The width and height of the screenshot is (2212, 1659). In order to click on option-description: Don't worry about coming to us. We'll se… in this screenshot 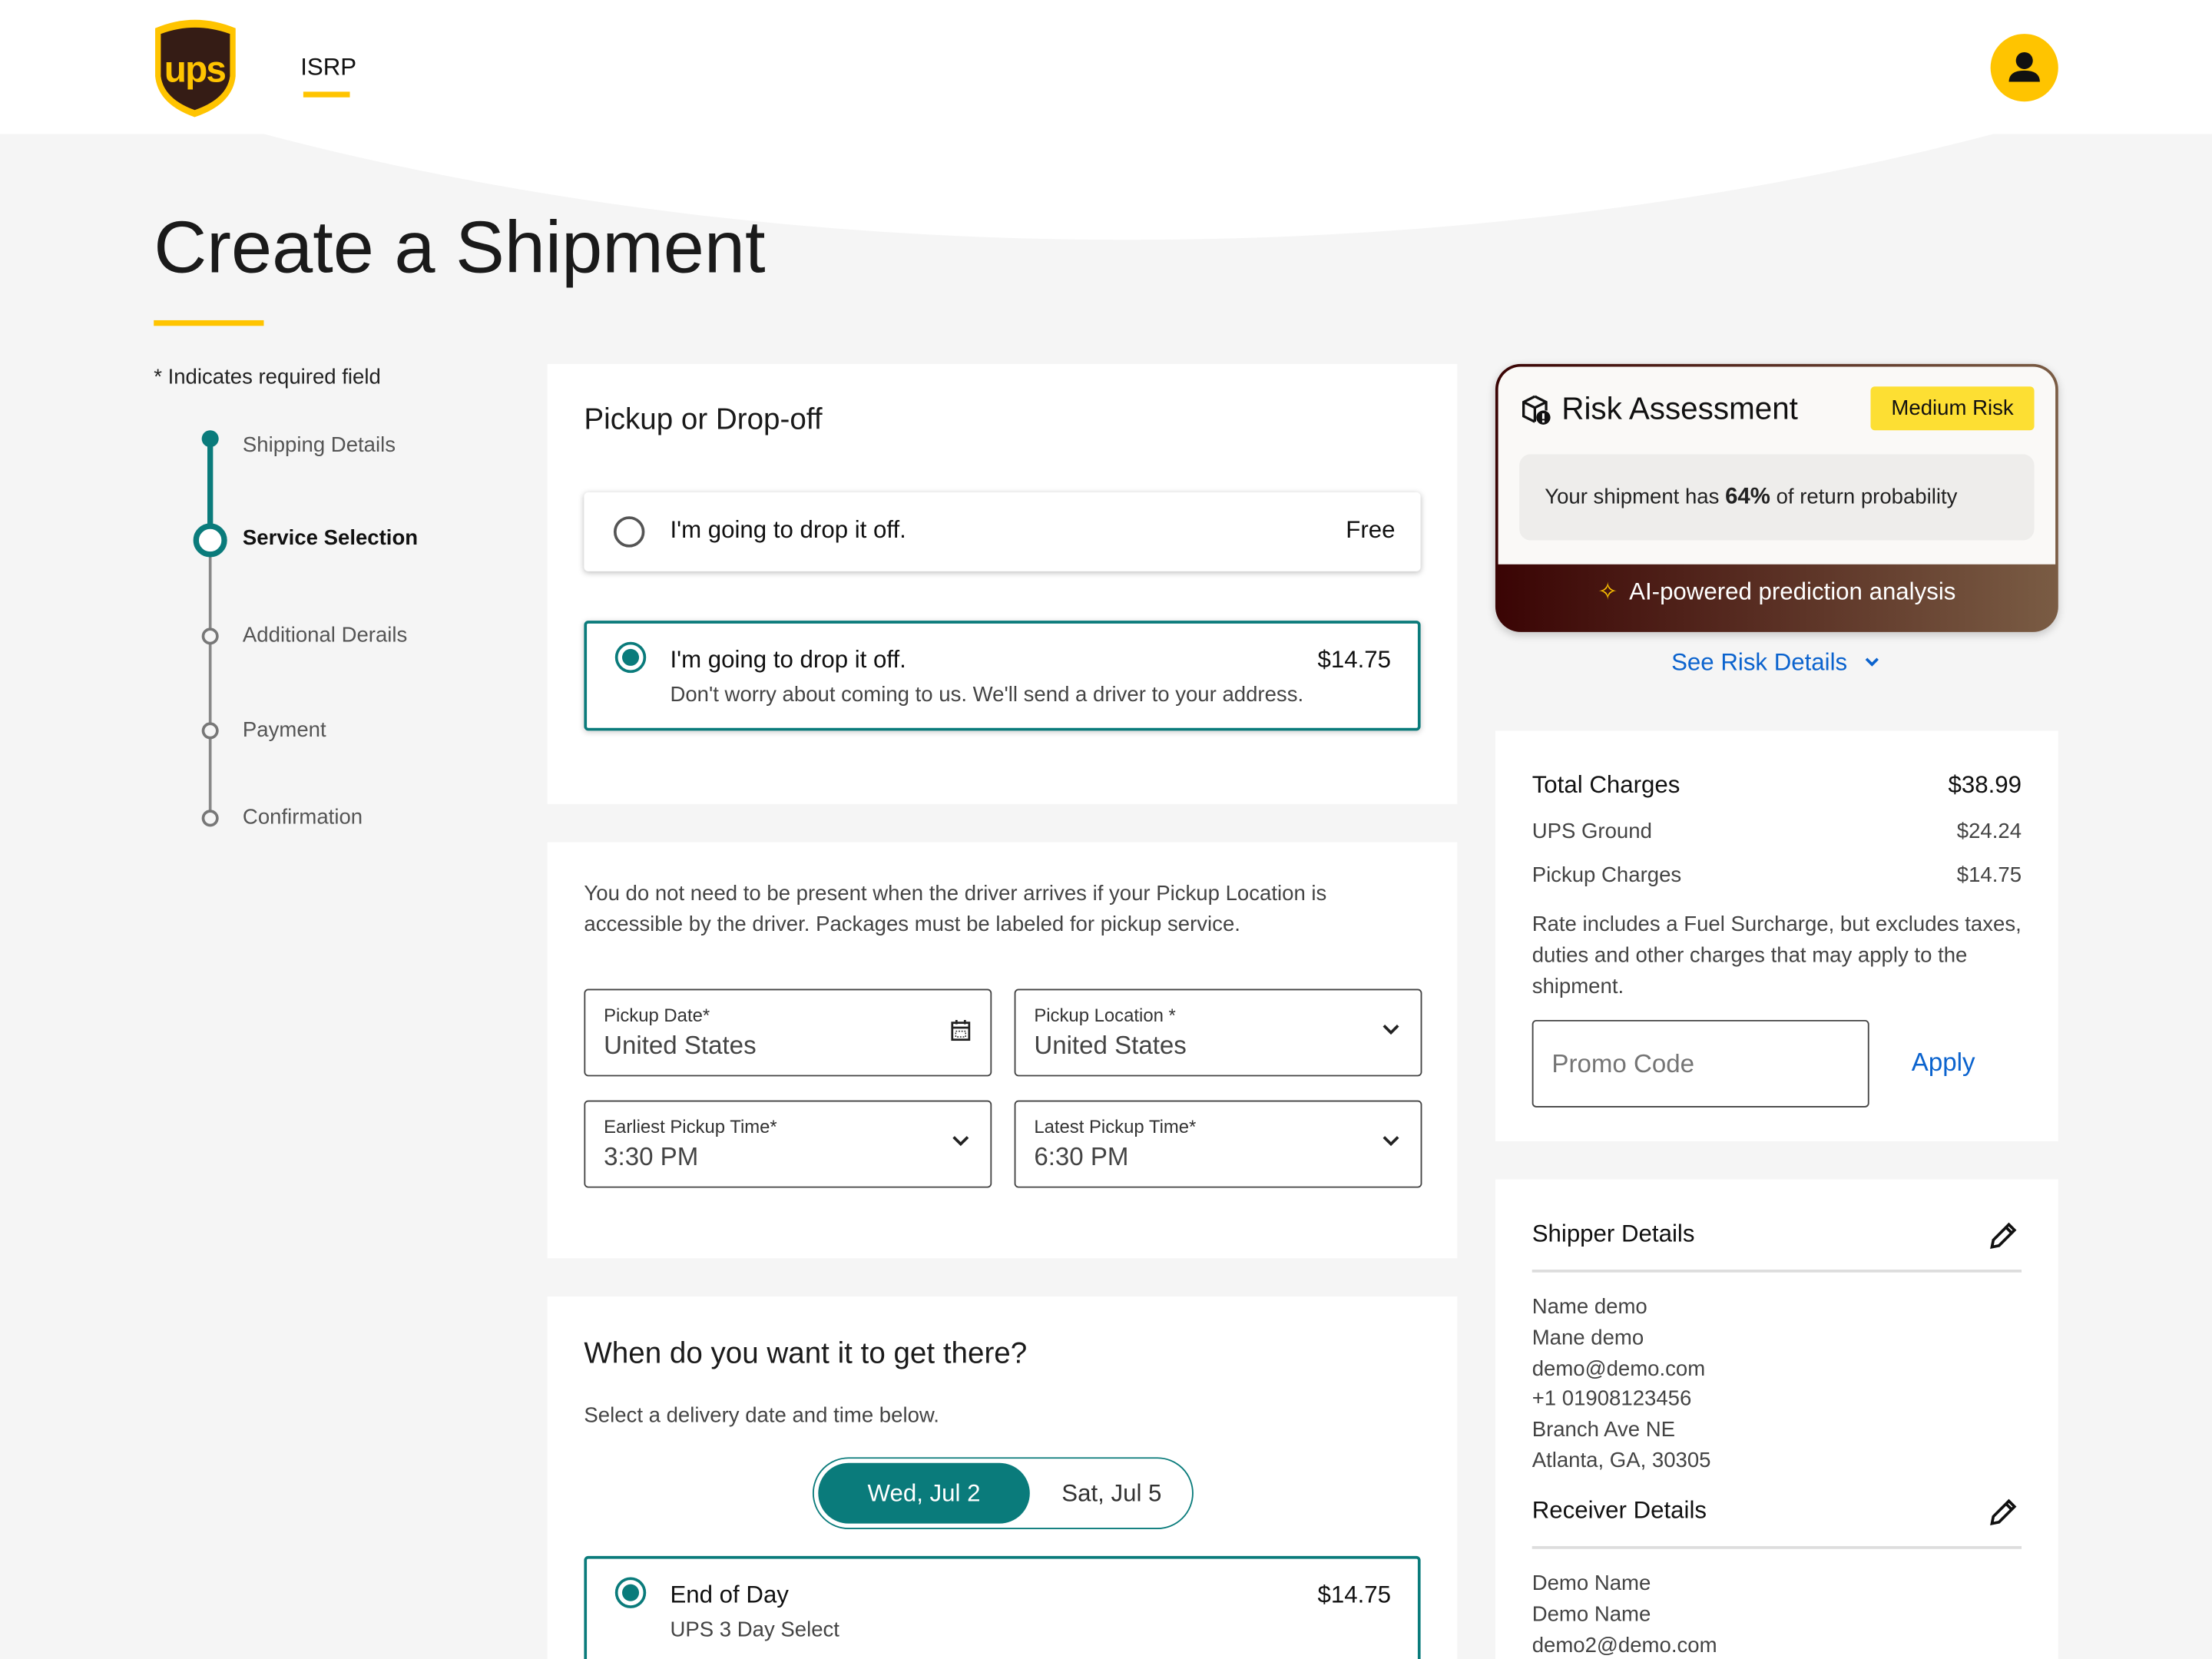, I will do `click(987, 695)`.